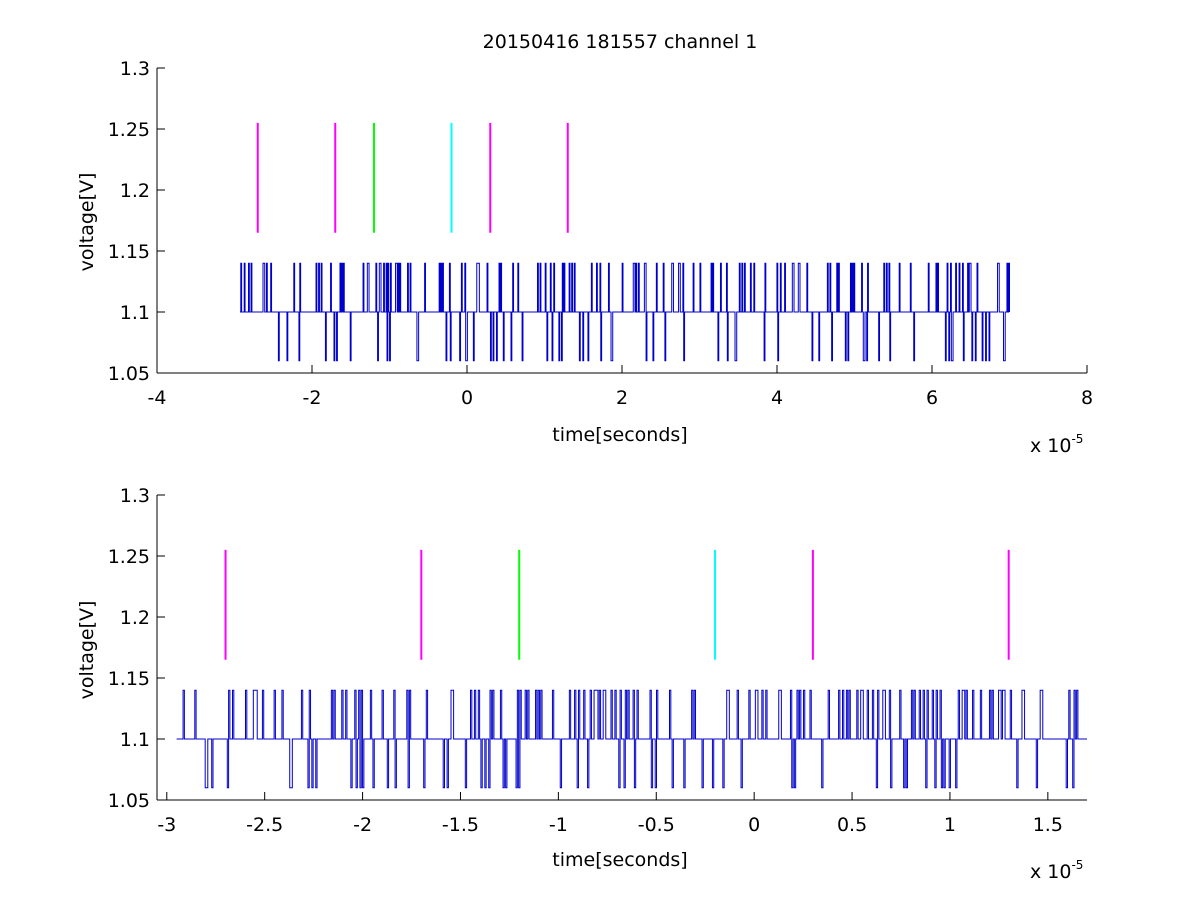 This screenshot has width=1200, height=901. What do you see at coordinates (1048, 825) in the screenshot?
I see `x-tick-label: 1.5` at bounding box center [1048, 825].